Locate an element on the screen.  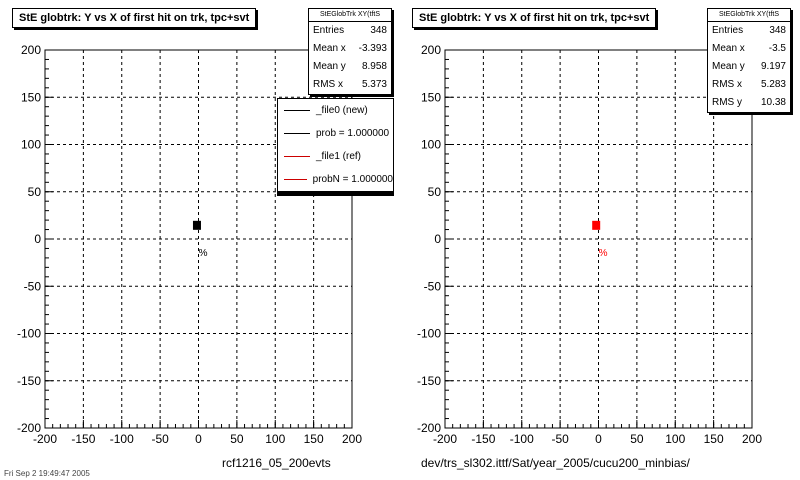
left-stats-header: StEGlobTrk XY(tftS is located at coordinates (350, 15).